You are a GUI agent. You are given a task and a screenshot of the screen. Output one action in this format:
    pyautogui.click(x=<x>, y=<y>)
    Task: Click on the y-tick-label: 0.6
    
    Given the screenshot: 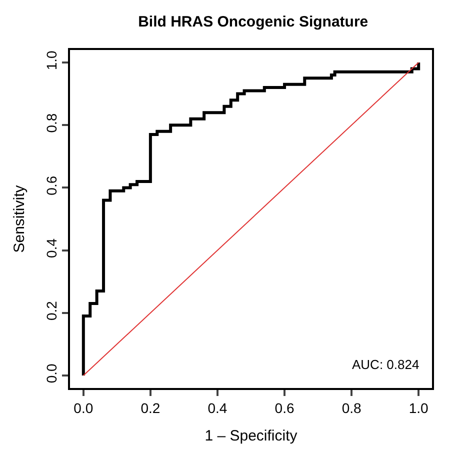 What is the action you would take?
    pyautogui.click(x=51, y=186)
    